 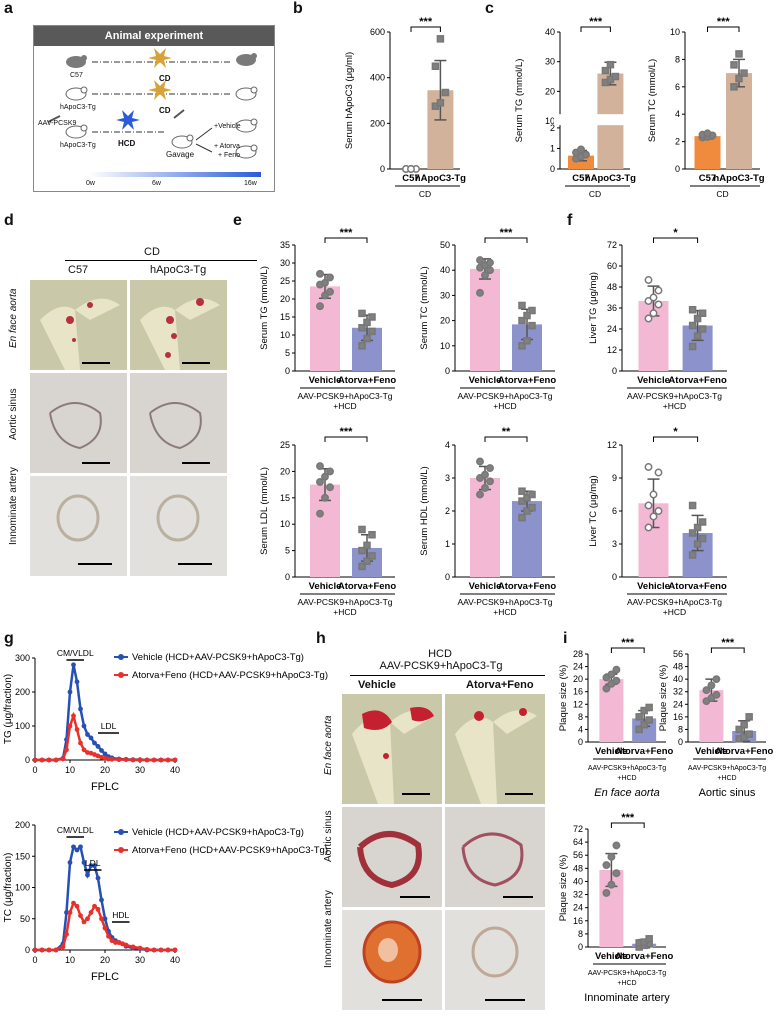 I want to click on innominate-artery-image-atorva, so click(x=495, y=960).